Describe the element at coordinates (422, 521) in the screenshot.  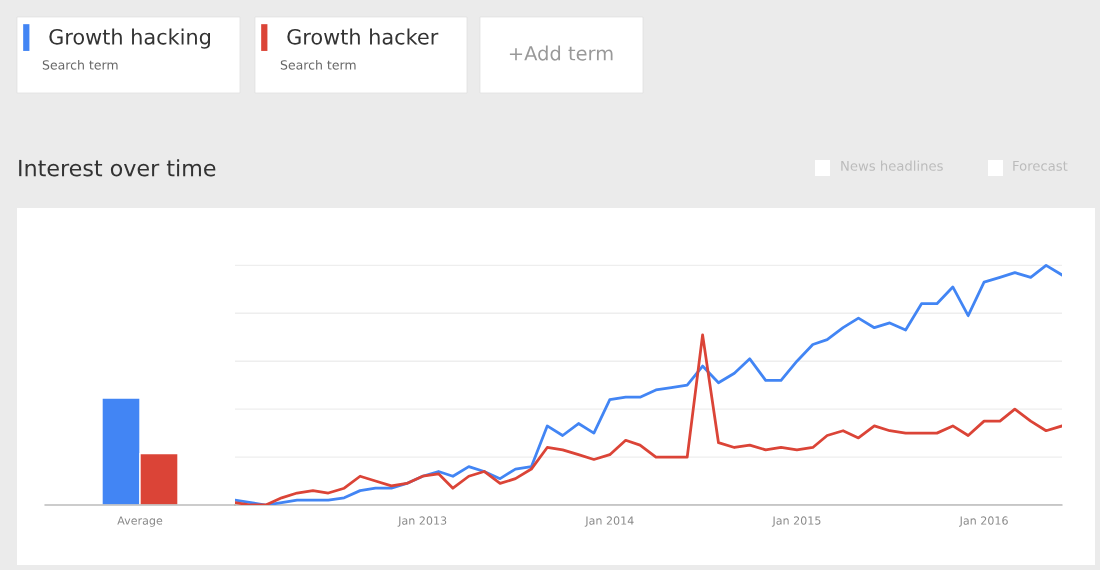
I see `x-tick-label: Jan 2013` at that location.